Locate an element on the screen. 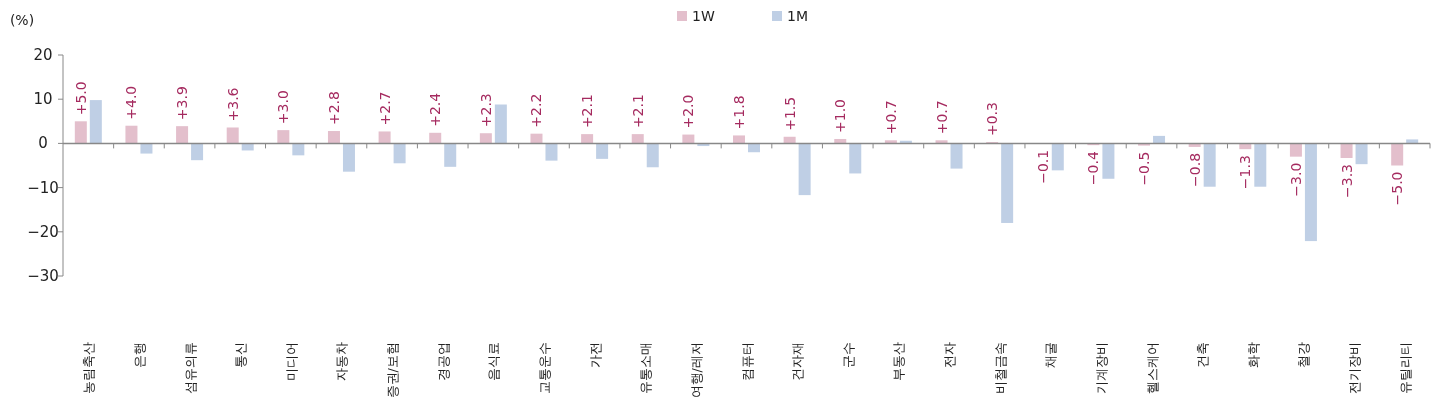 The image size is (1432, 417). y-tick-label: −10 is located at coordinates (43, 187).